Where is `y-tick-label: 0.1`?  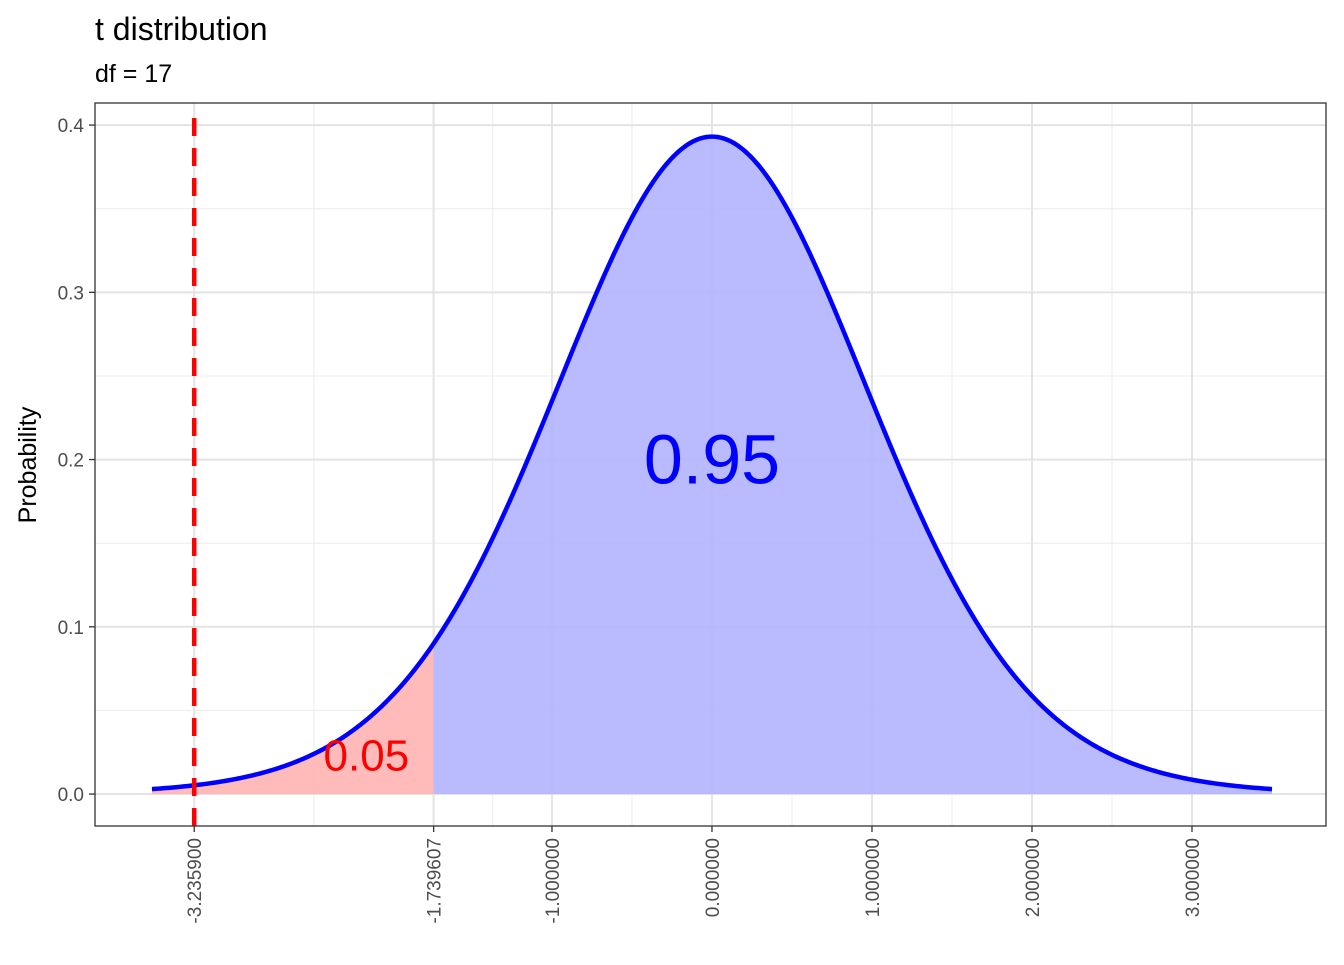 y-tick-label: 0.1 is located at coordinates (71, 628).